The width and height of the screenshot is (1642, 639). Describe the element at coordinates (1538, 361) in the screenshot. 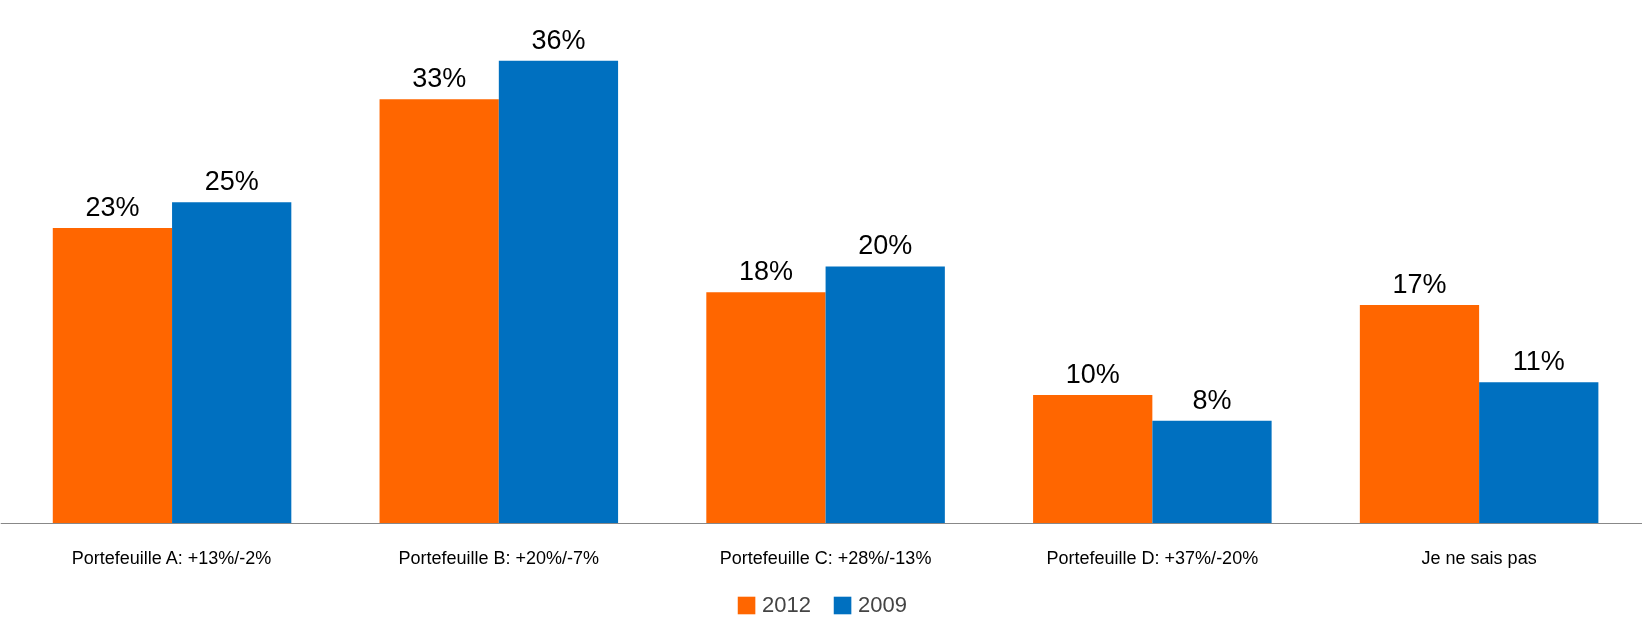

I see `data-label: 11%` at that location.